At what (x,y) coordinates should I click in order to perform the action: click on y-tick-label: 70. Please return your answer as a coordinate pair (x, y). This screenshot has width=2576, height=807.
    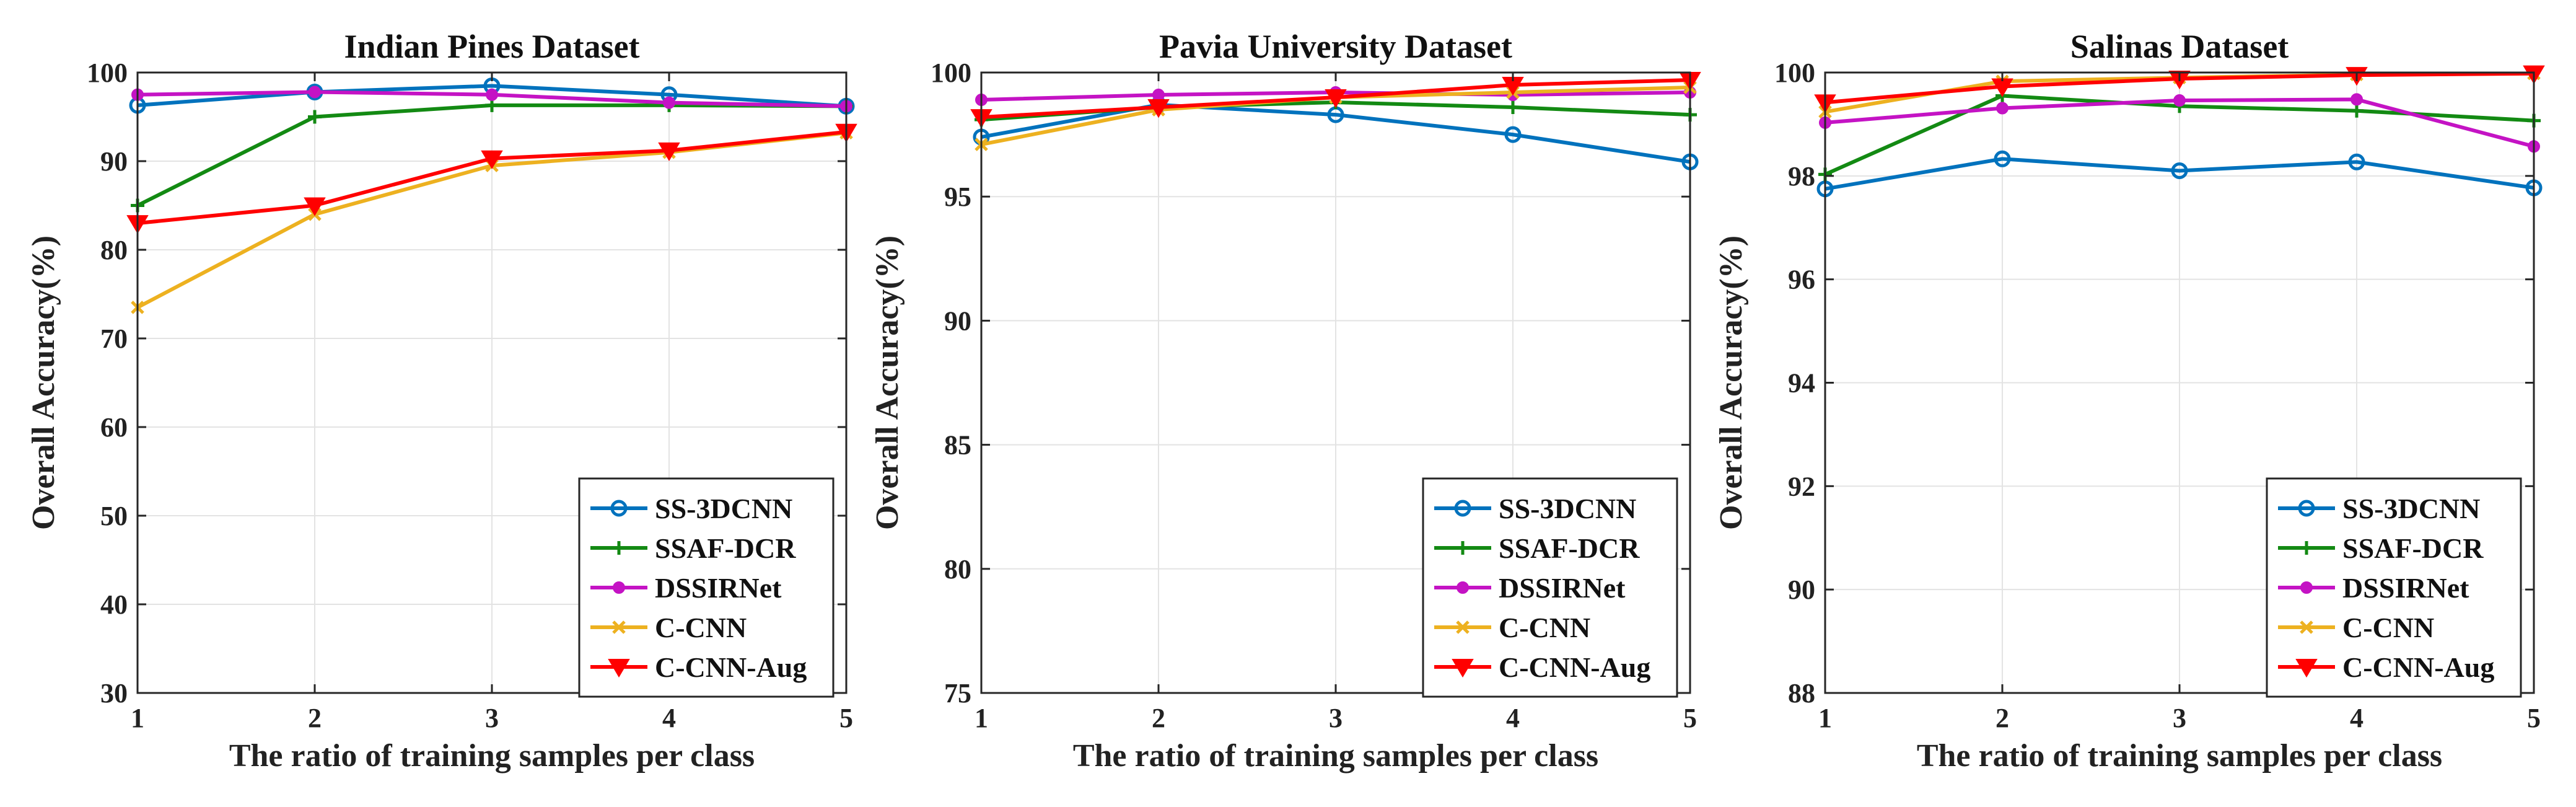
    Looking at the image, I should click on (114, 339).